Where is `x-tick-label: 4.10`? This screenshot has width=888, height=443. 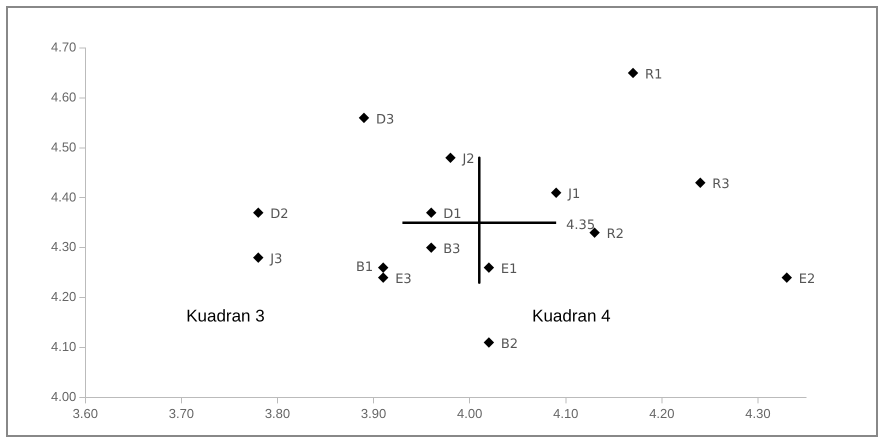 x-tick-label: 4.10 is located at coordinates (565, 413).